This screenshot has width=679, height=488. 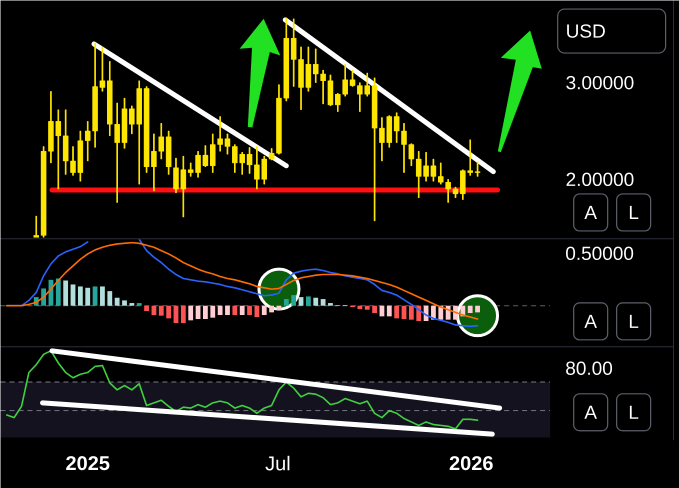 I want to click on annotation: 0.50000, so click(x=600, y=253).